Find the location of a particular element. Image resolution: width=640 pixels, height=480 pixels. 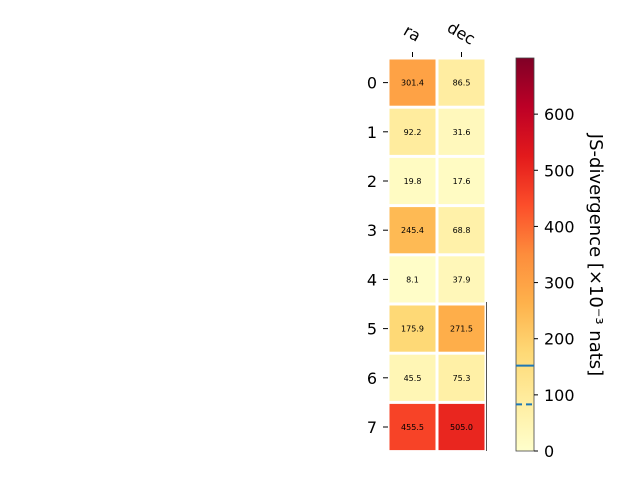

row-tick-label: 5 is located at coordinates (372, 329).